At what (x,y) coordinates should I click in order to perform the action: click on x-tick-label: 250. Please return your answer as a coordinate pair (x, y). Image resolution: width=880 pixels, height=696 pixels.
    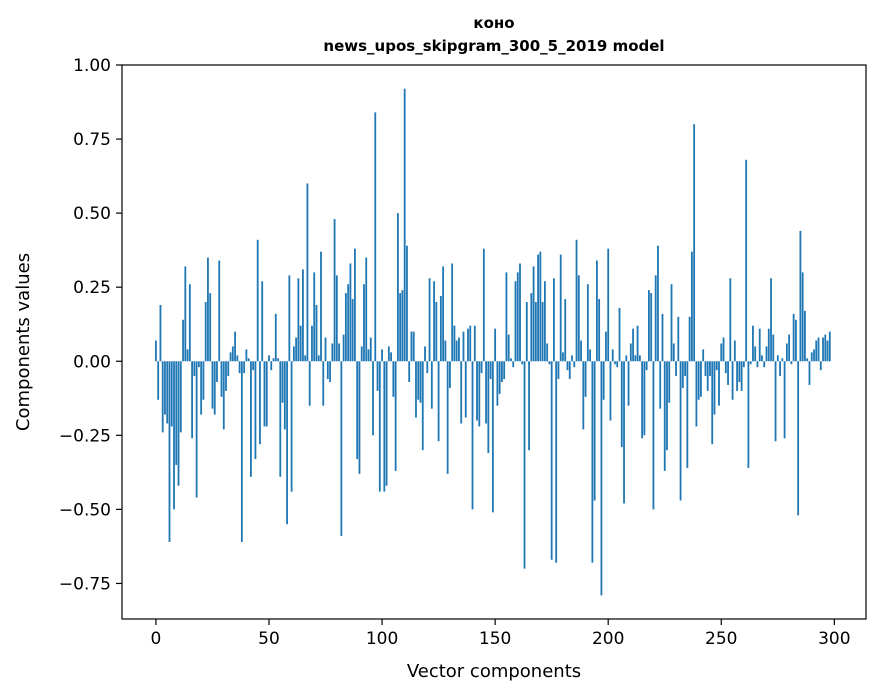
    Looking at the image, I should click on (721, 639).